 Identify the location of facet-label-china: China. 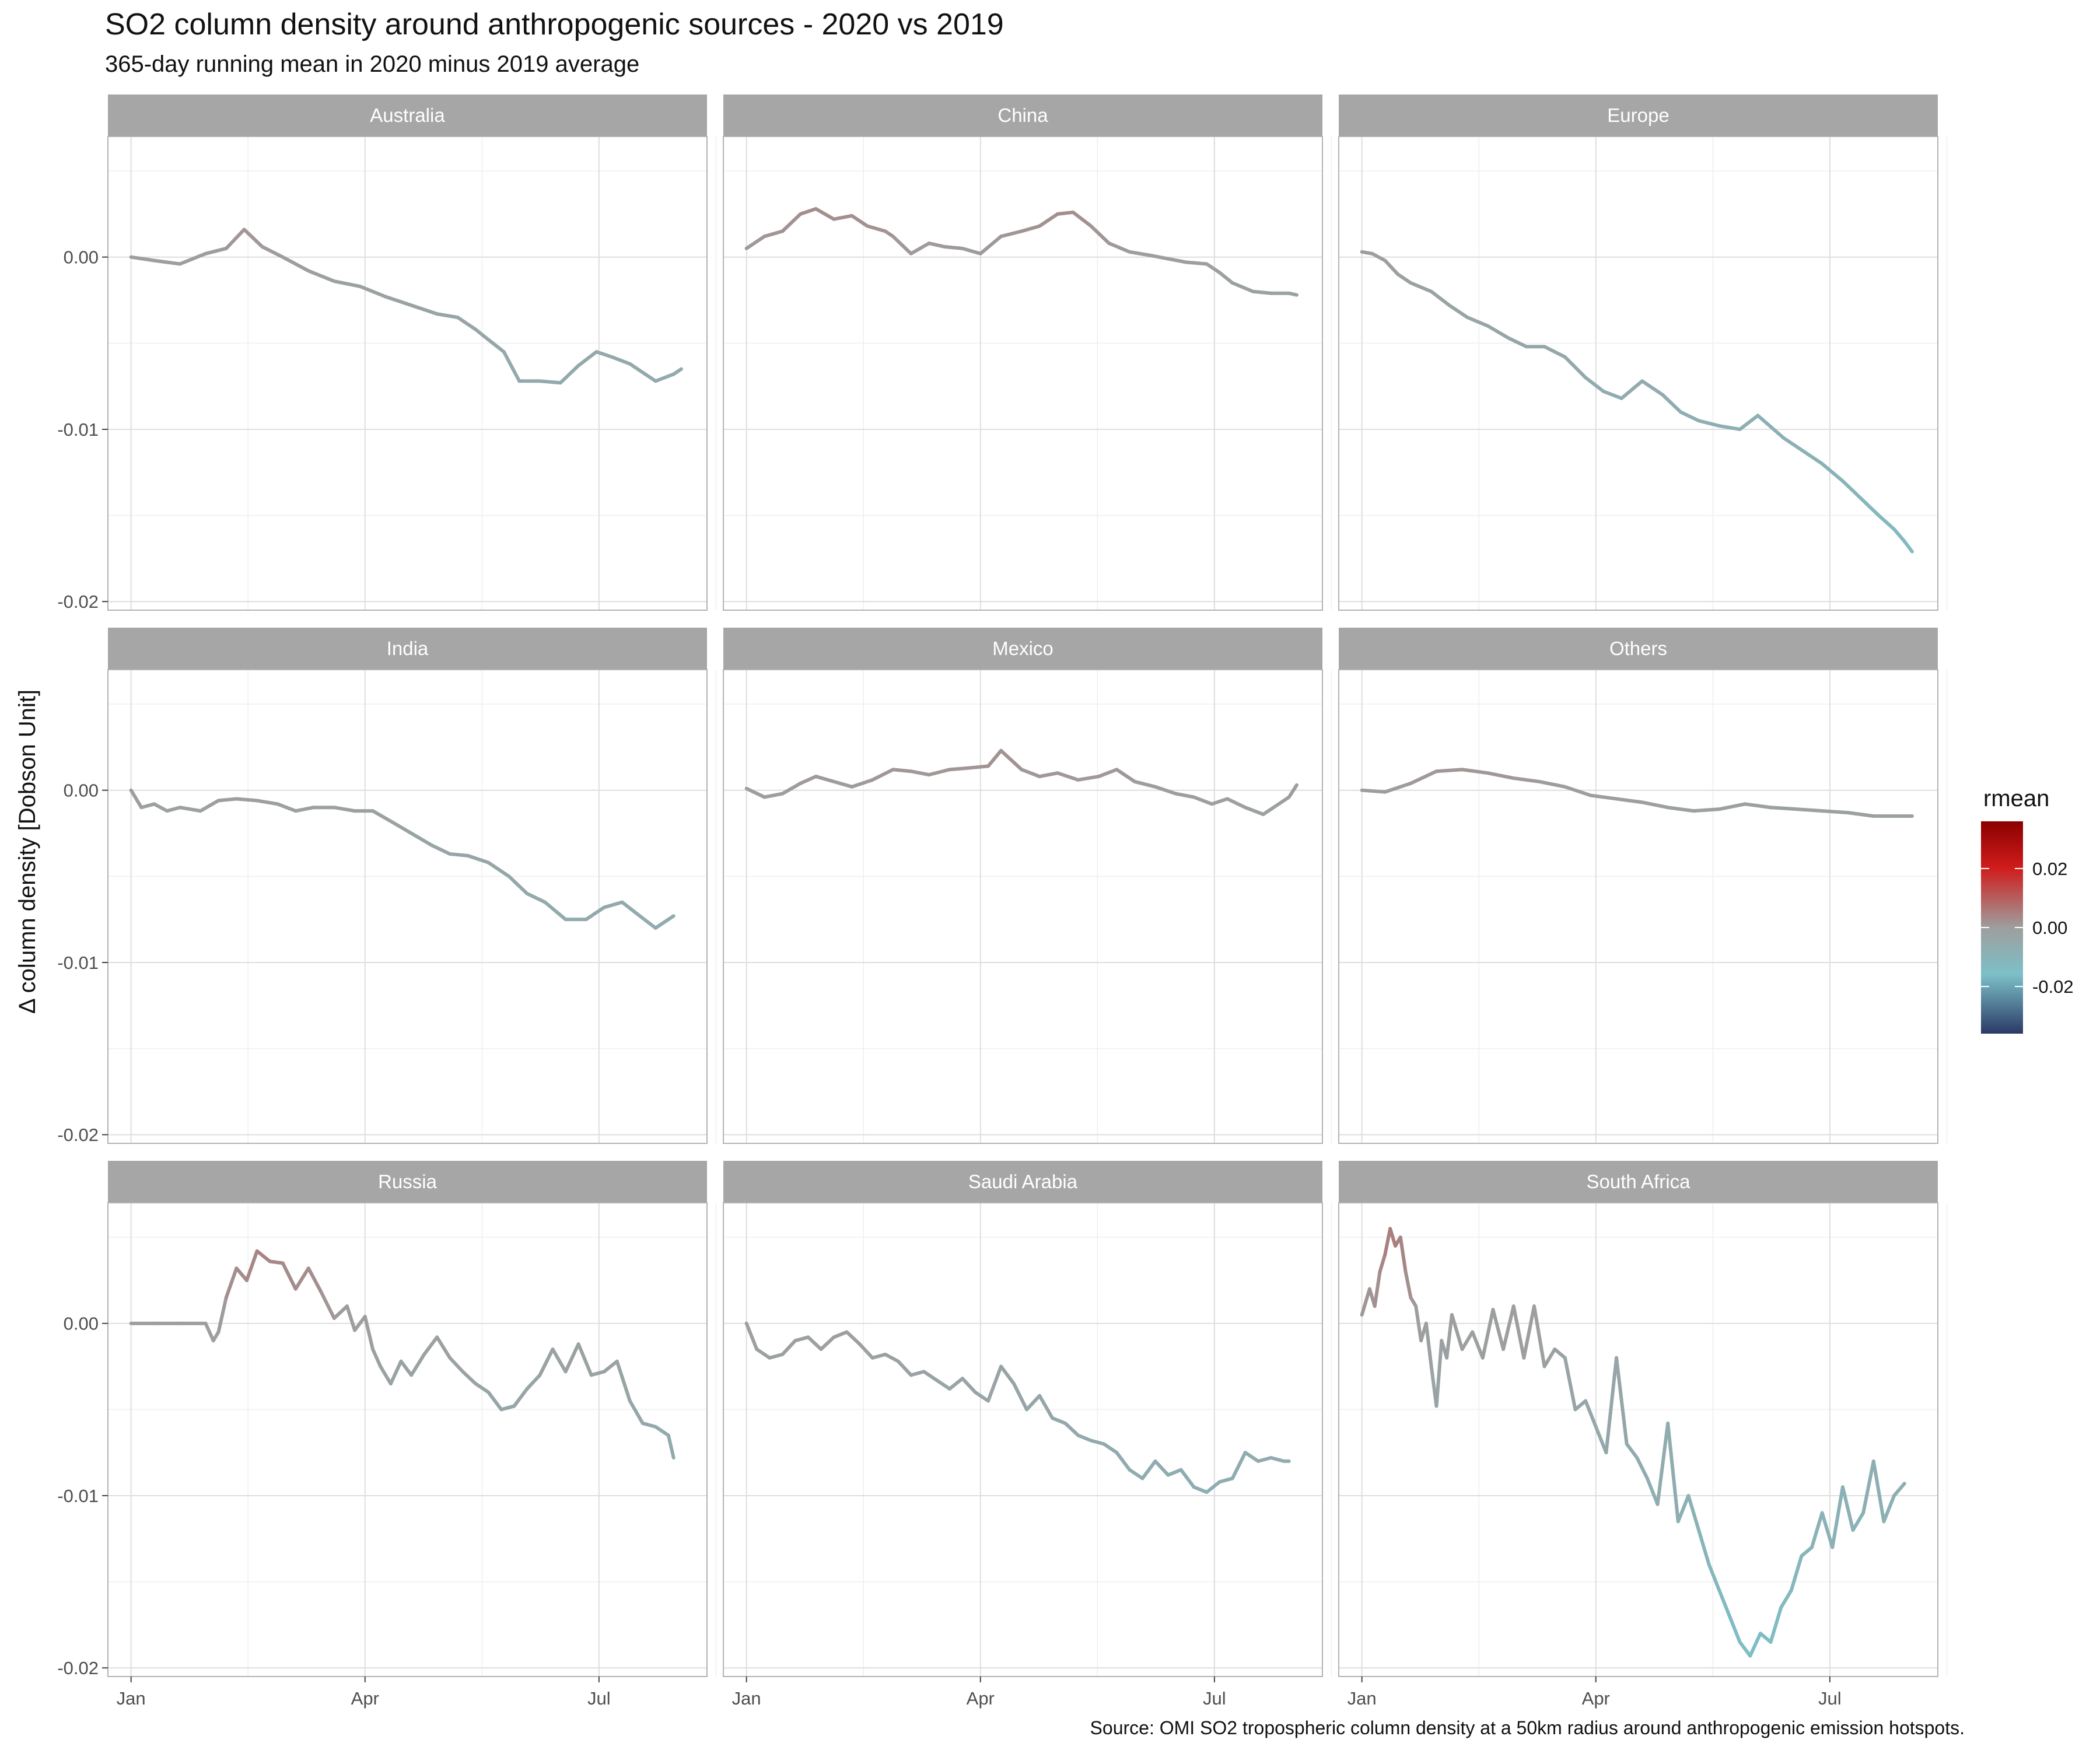
(1023, 115).